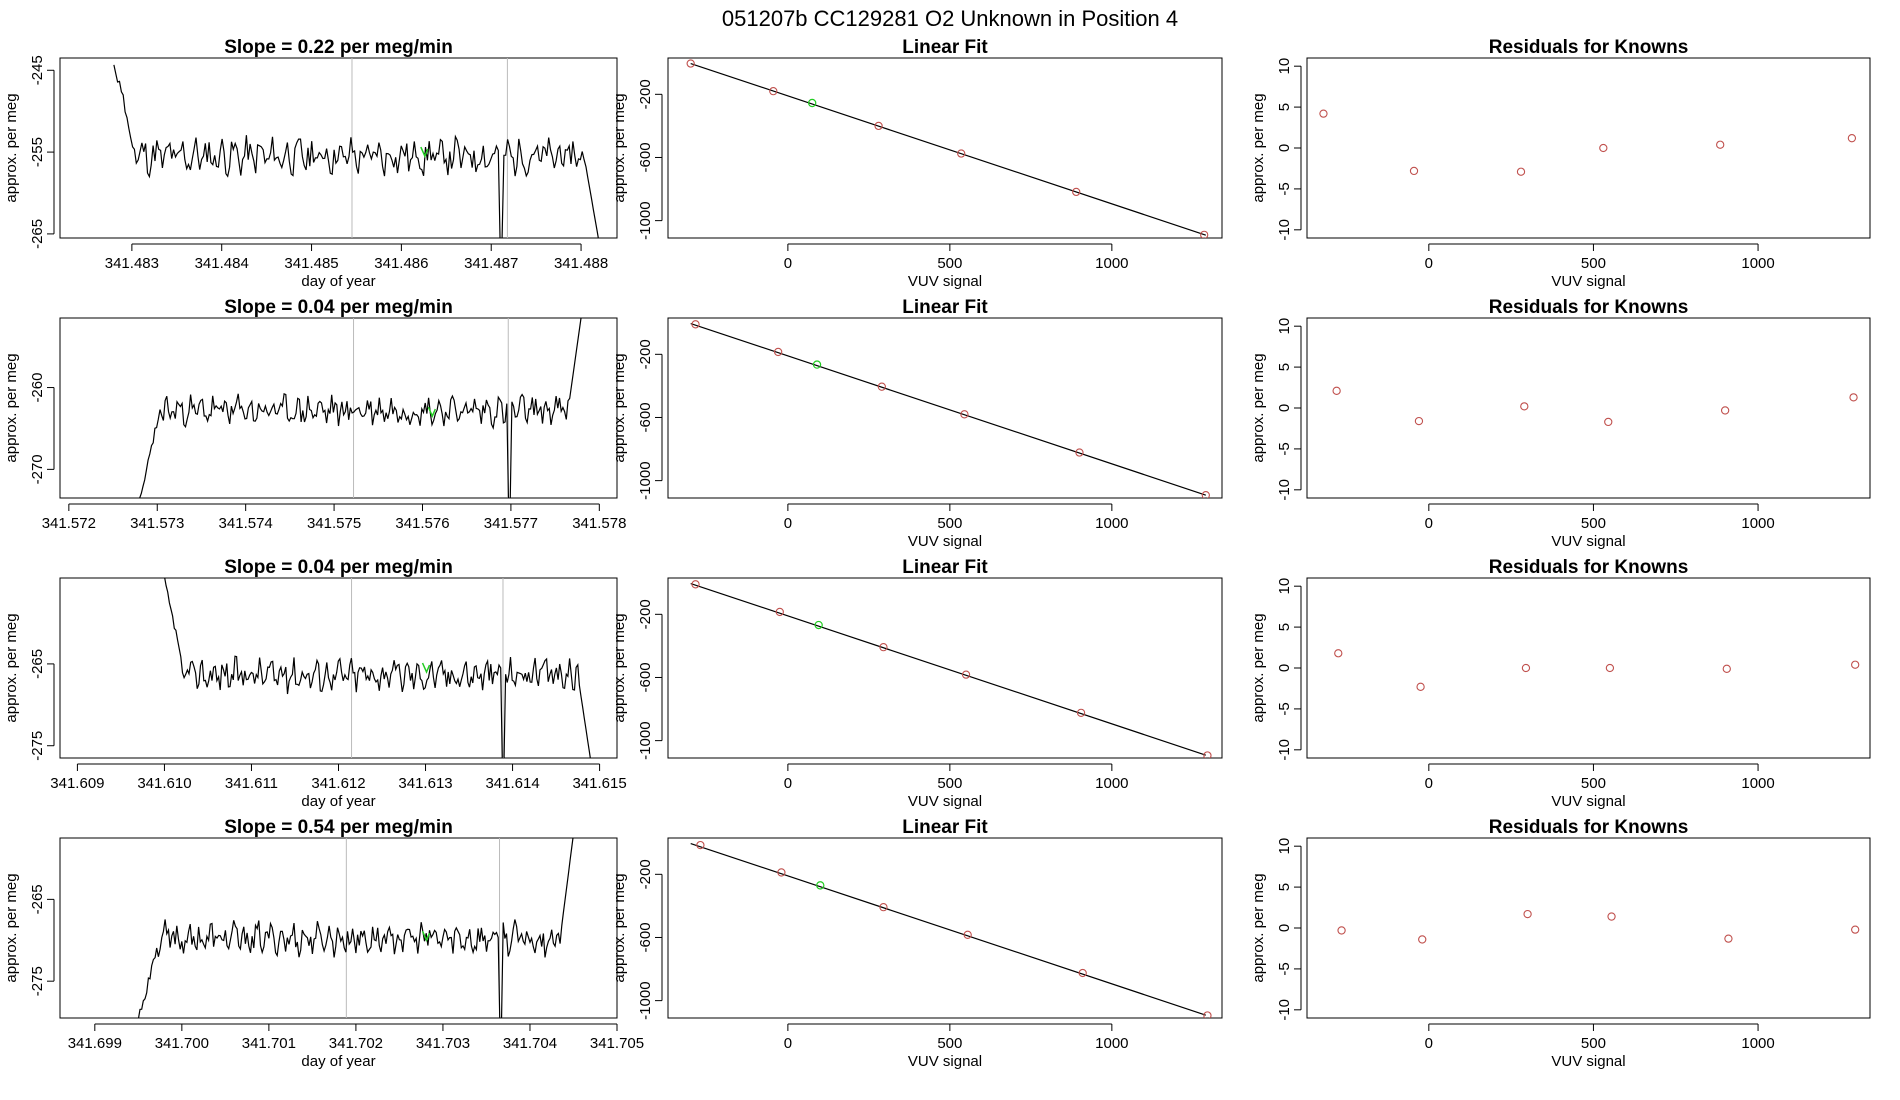  Describe the element at coordinates (1284, 107) in the screenshot. I see `y-tick-label: 5` at that location.